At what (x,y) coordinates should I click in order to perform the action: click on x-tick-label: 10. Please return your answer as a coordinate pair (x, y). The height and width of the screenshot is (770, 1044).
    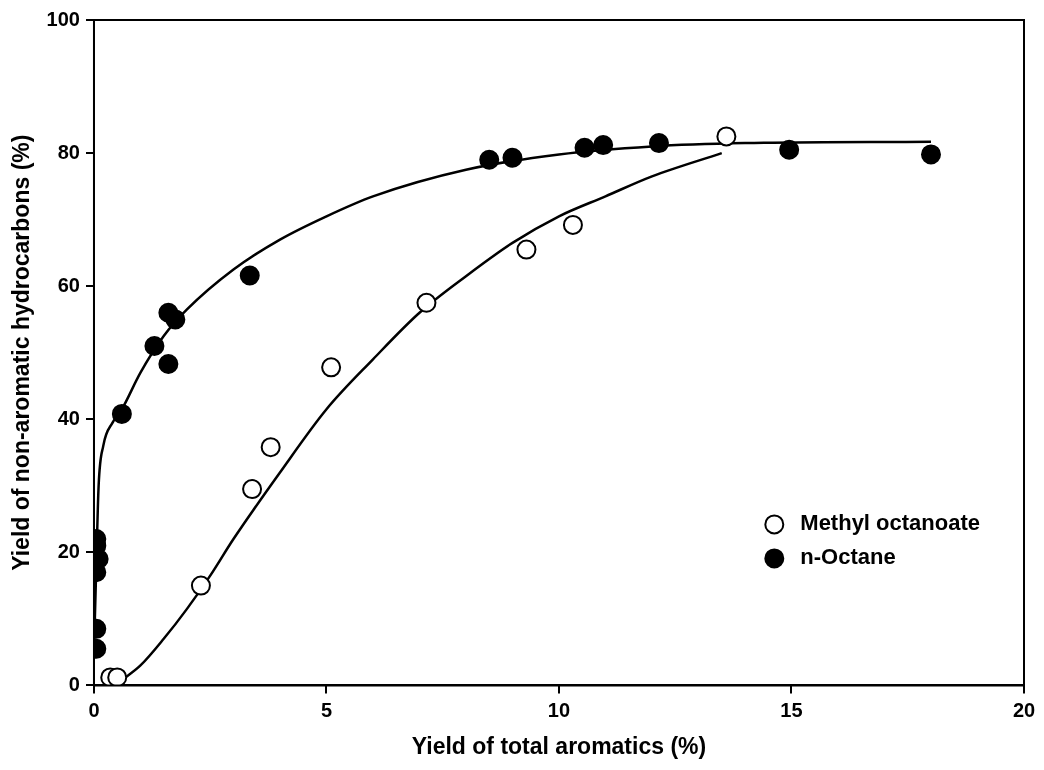
    Looking at the image, I should click on (559, 709).